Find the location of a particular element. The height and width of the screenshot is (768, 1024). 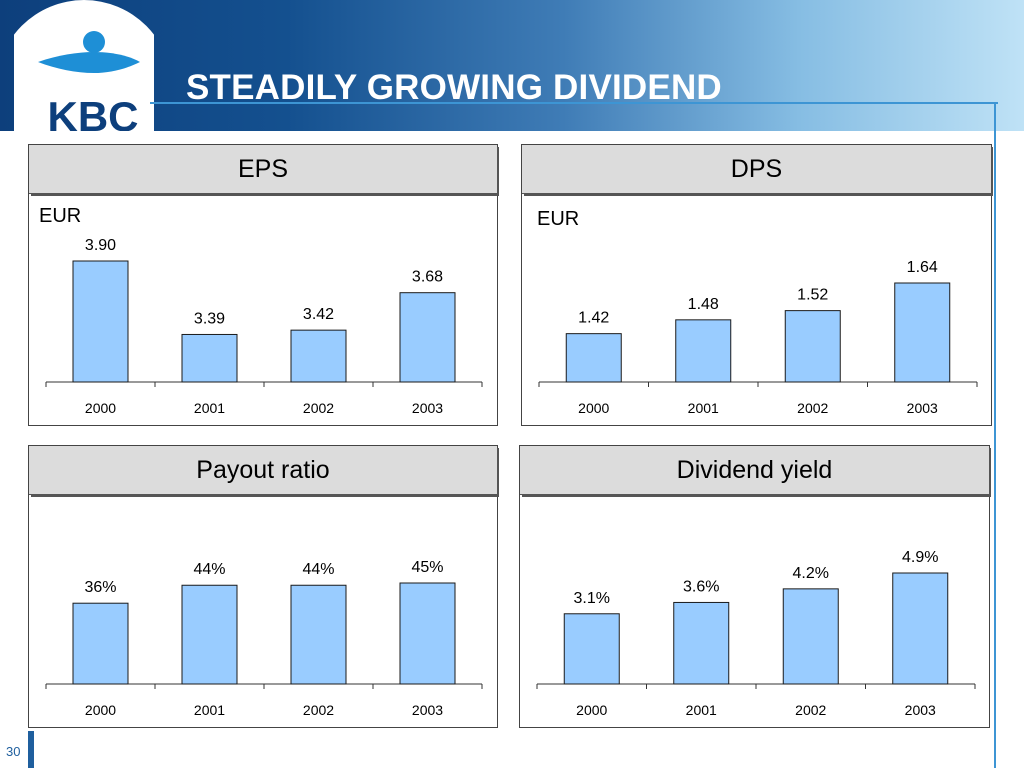

data-label: 1.64 is located at coordinates (922, 267).